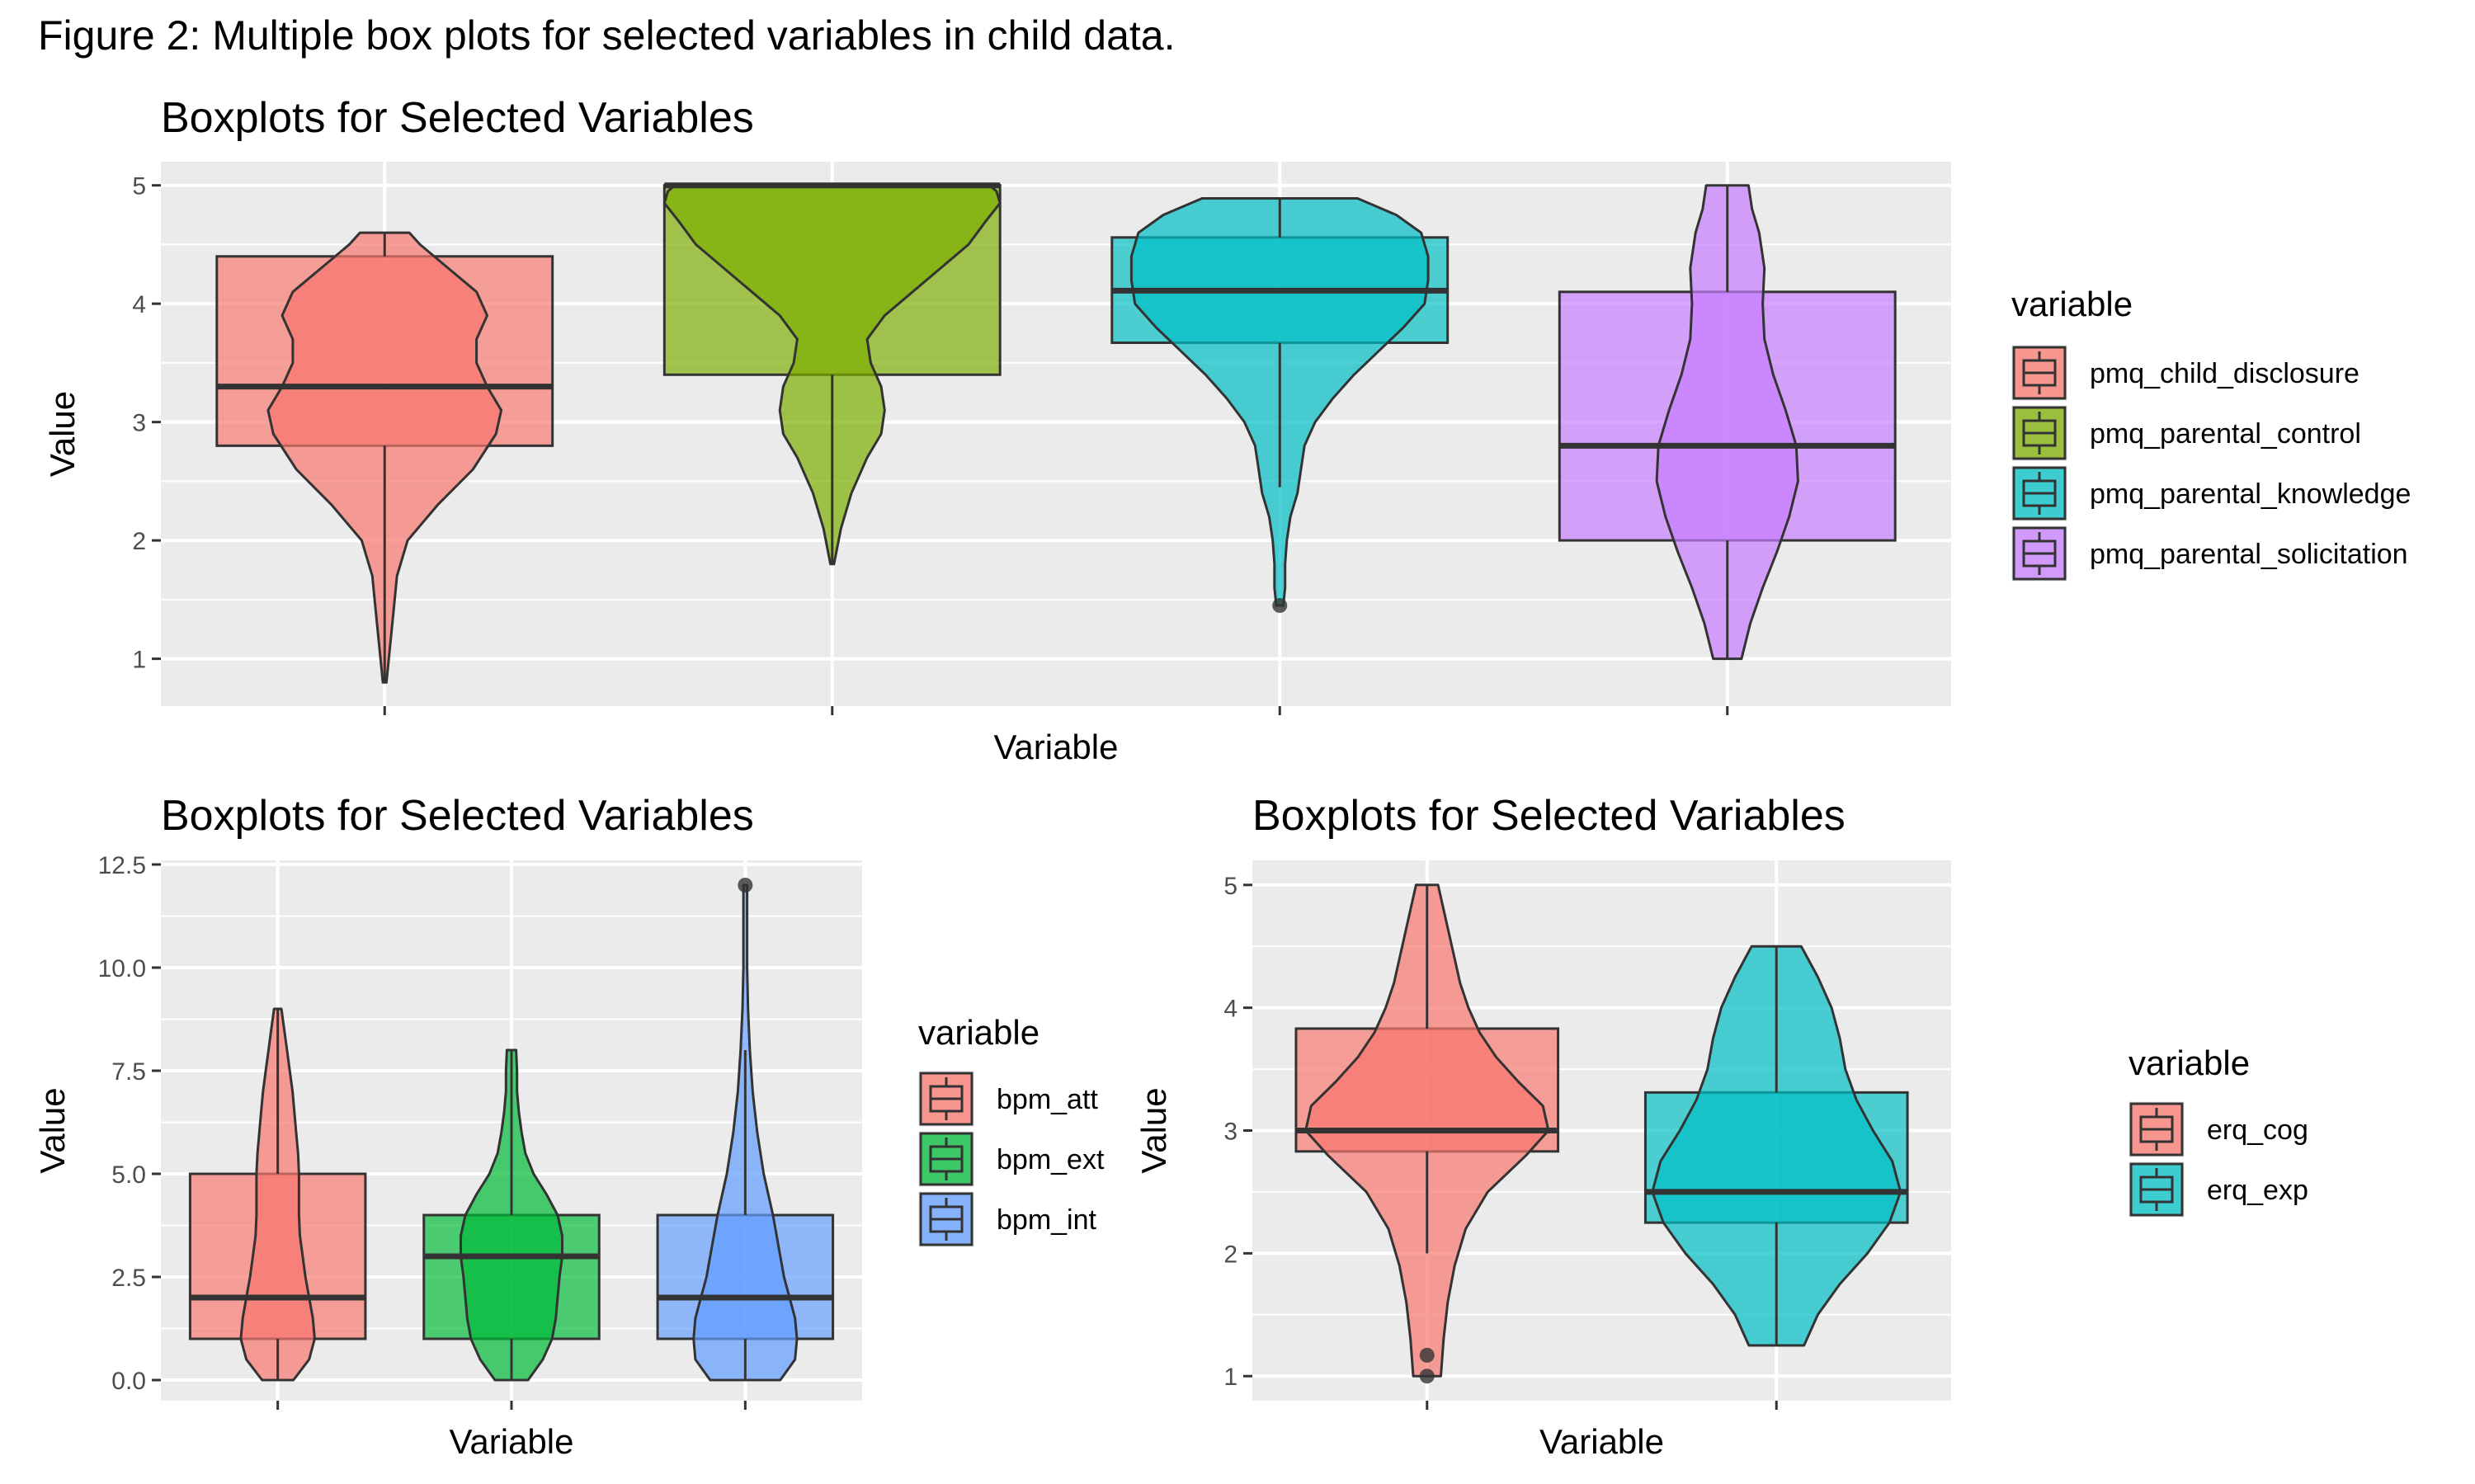 The width and height of the screenshot is (2475, 1484). Describe the element at coordinates (511, 1215) in the screenshot. I see `series-bpm_ext` at that location.